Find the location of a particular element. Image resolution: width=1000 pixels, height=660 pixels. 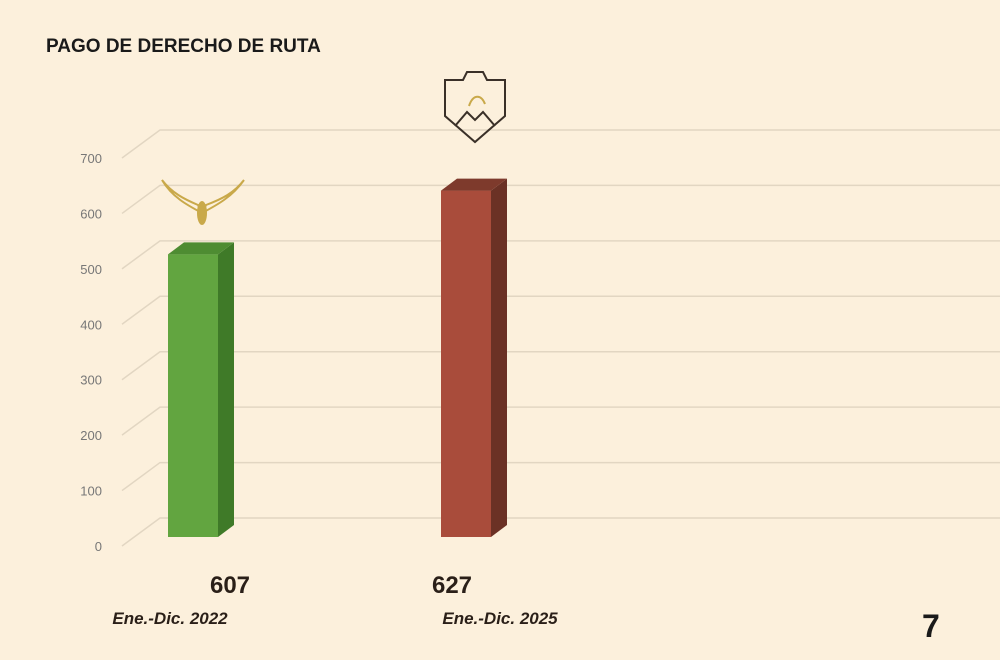

y-tick-label: 100 is located at coordinates (91, 491).